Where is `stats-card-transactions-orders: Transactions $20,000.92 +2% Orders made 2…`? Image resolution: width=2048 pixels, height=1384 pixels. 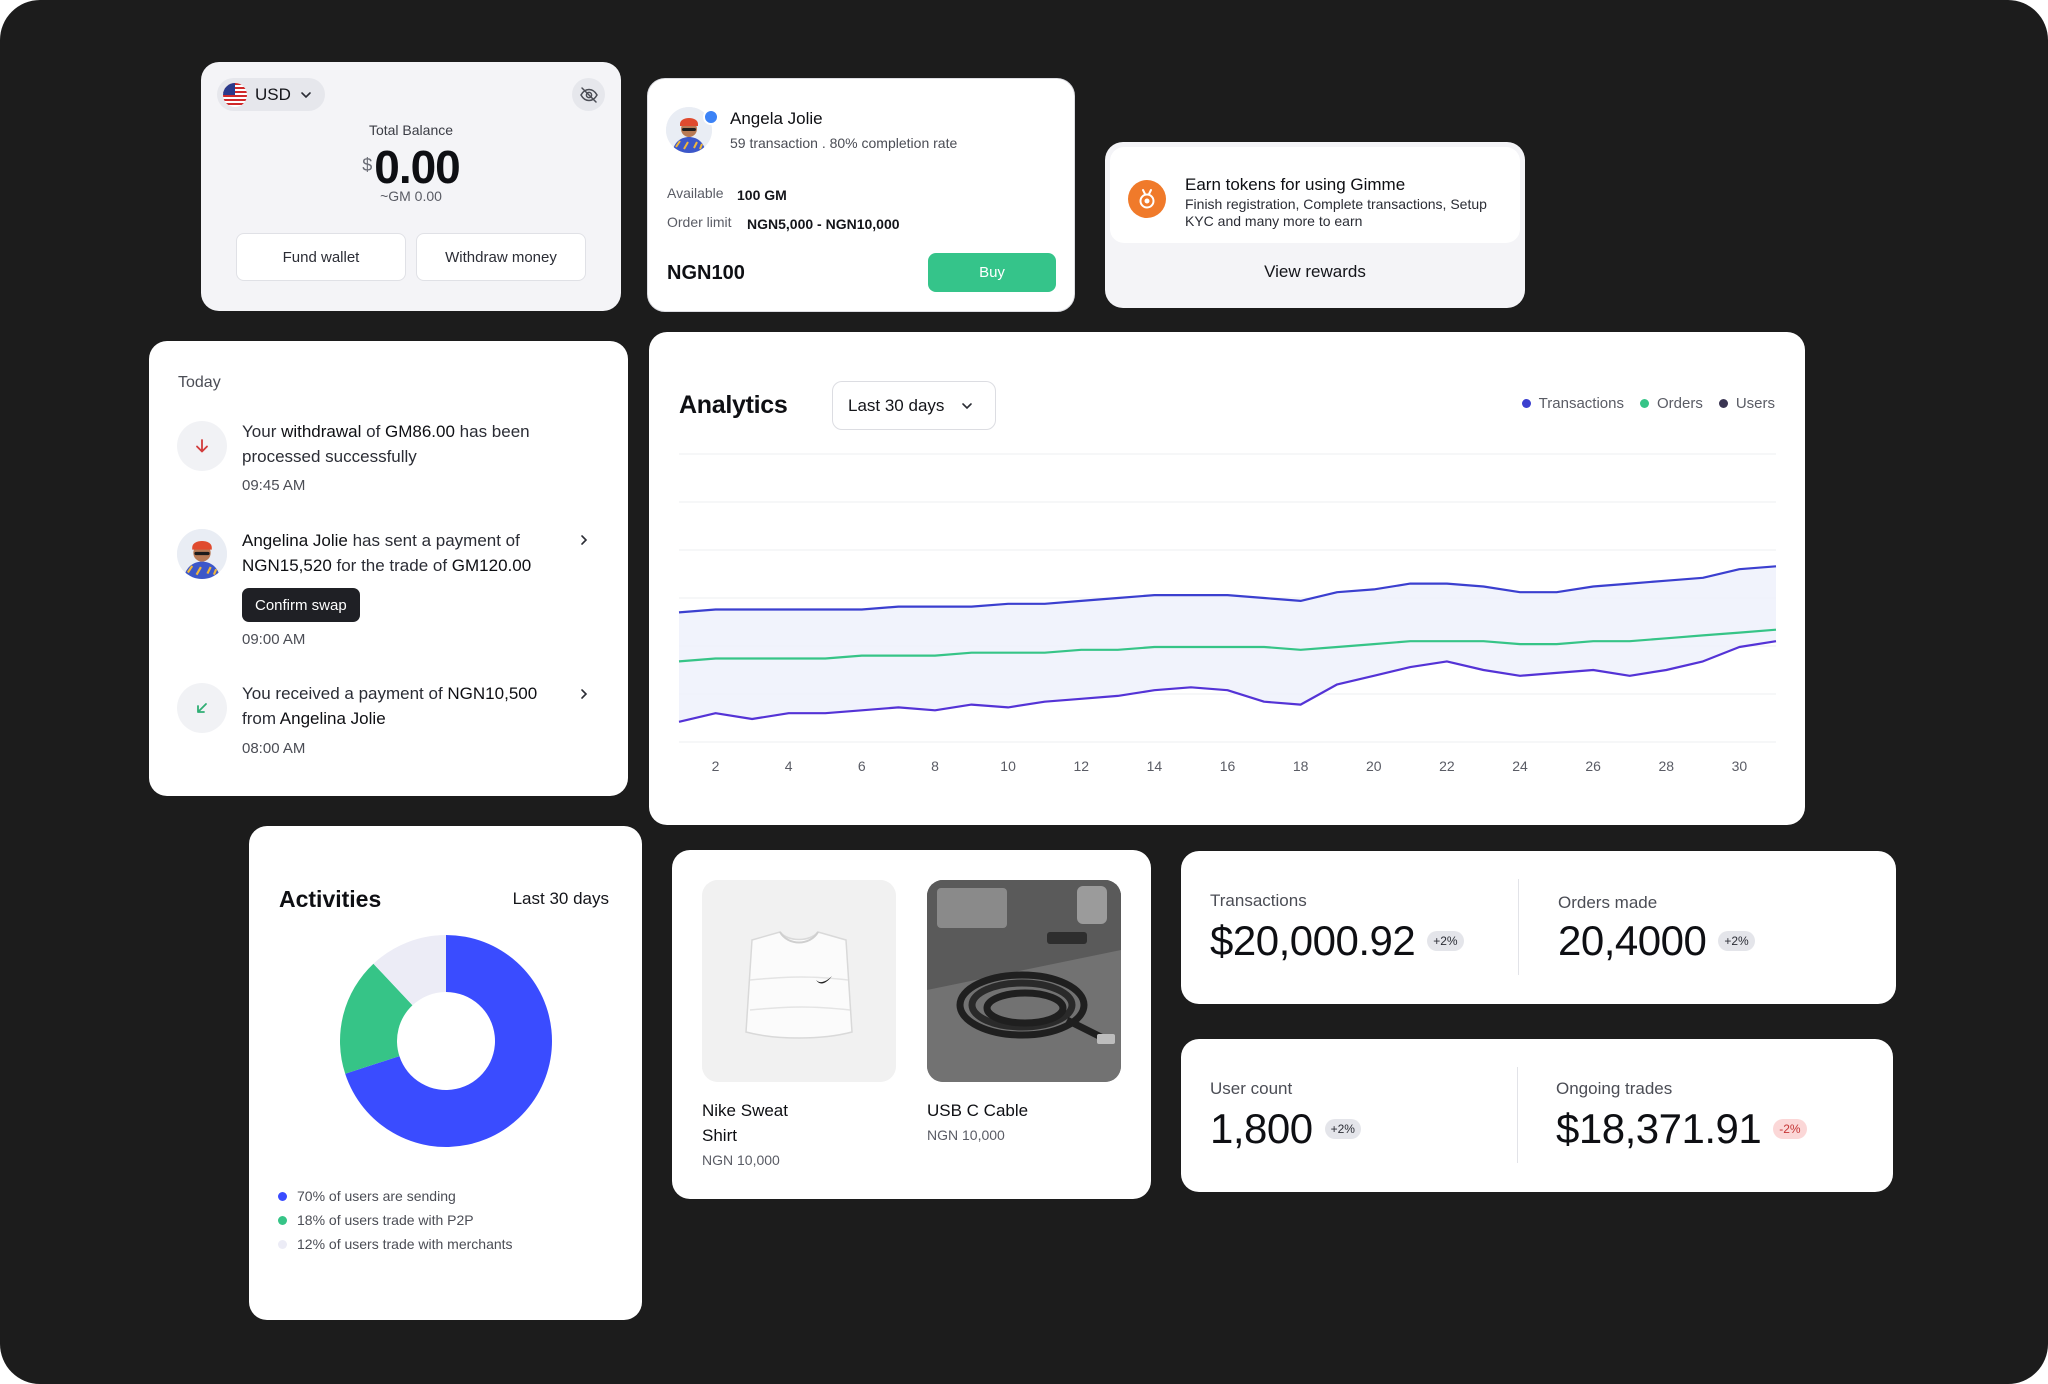
stats-card-transactions-orders: Transactions $20,000.92 +2% Orders made 2… is located at coordinates (1538, 927).